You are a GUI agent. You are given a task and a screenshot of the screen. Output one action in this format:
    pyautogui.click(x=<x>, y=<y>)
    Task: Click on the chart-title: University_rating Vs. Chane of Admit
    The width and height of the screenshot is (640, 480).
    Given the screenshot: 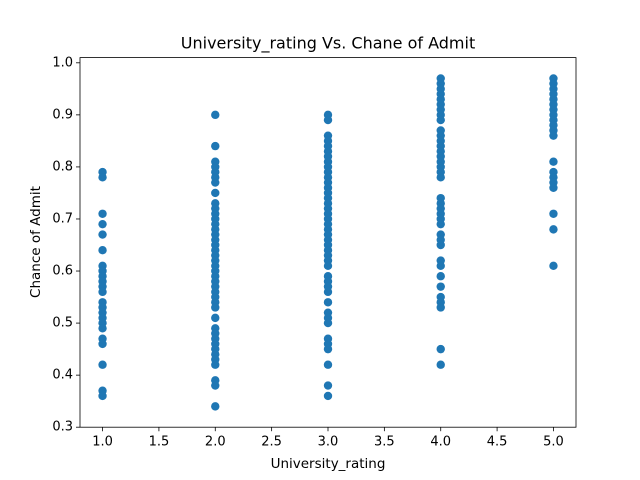 What is the action you would take?
    pyautogui.click(x=328, y=44)
    